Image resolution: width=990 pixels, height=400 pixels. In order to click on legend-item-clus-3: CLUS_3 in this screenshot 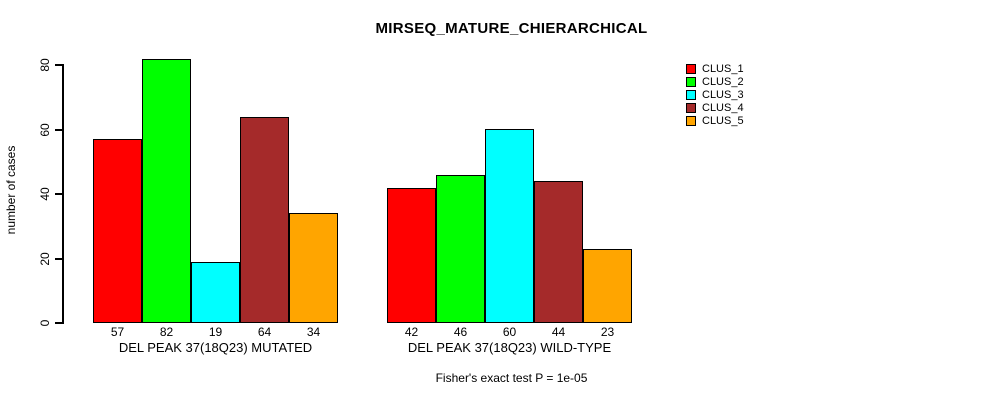, I will do `click(715, 94)`.